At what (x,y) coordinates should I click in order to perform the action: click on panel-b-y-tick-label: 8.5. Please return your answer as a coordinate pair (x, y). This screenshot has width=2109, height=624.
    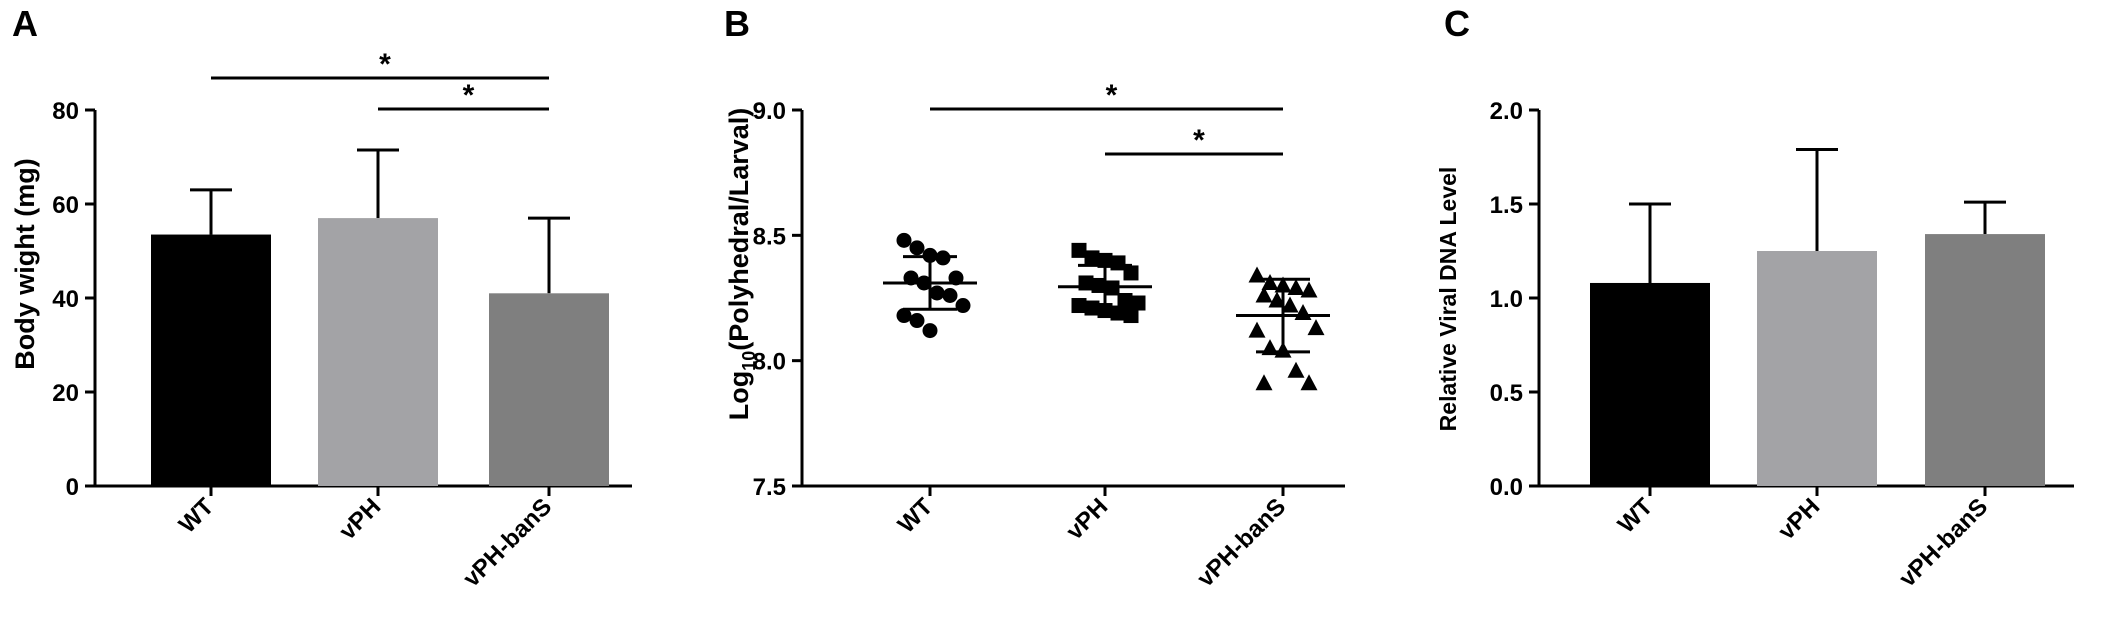
    Looking at the image, I should click on (769, 236).